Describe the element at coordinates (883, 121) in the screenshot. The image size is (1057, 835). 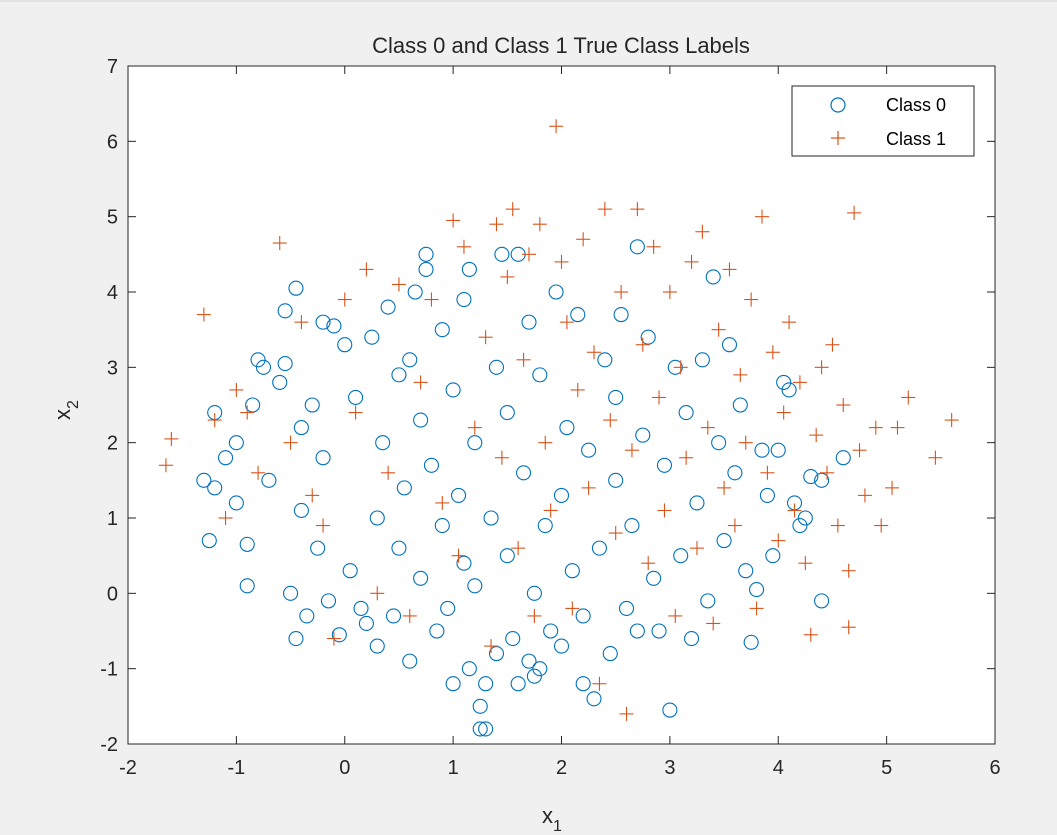
I see `legend-box` at that location.